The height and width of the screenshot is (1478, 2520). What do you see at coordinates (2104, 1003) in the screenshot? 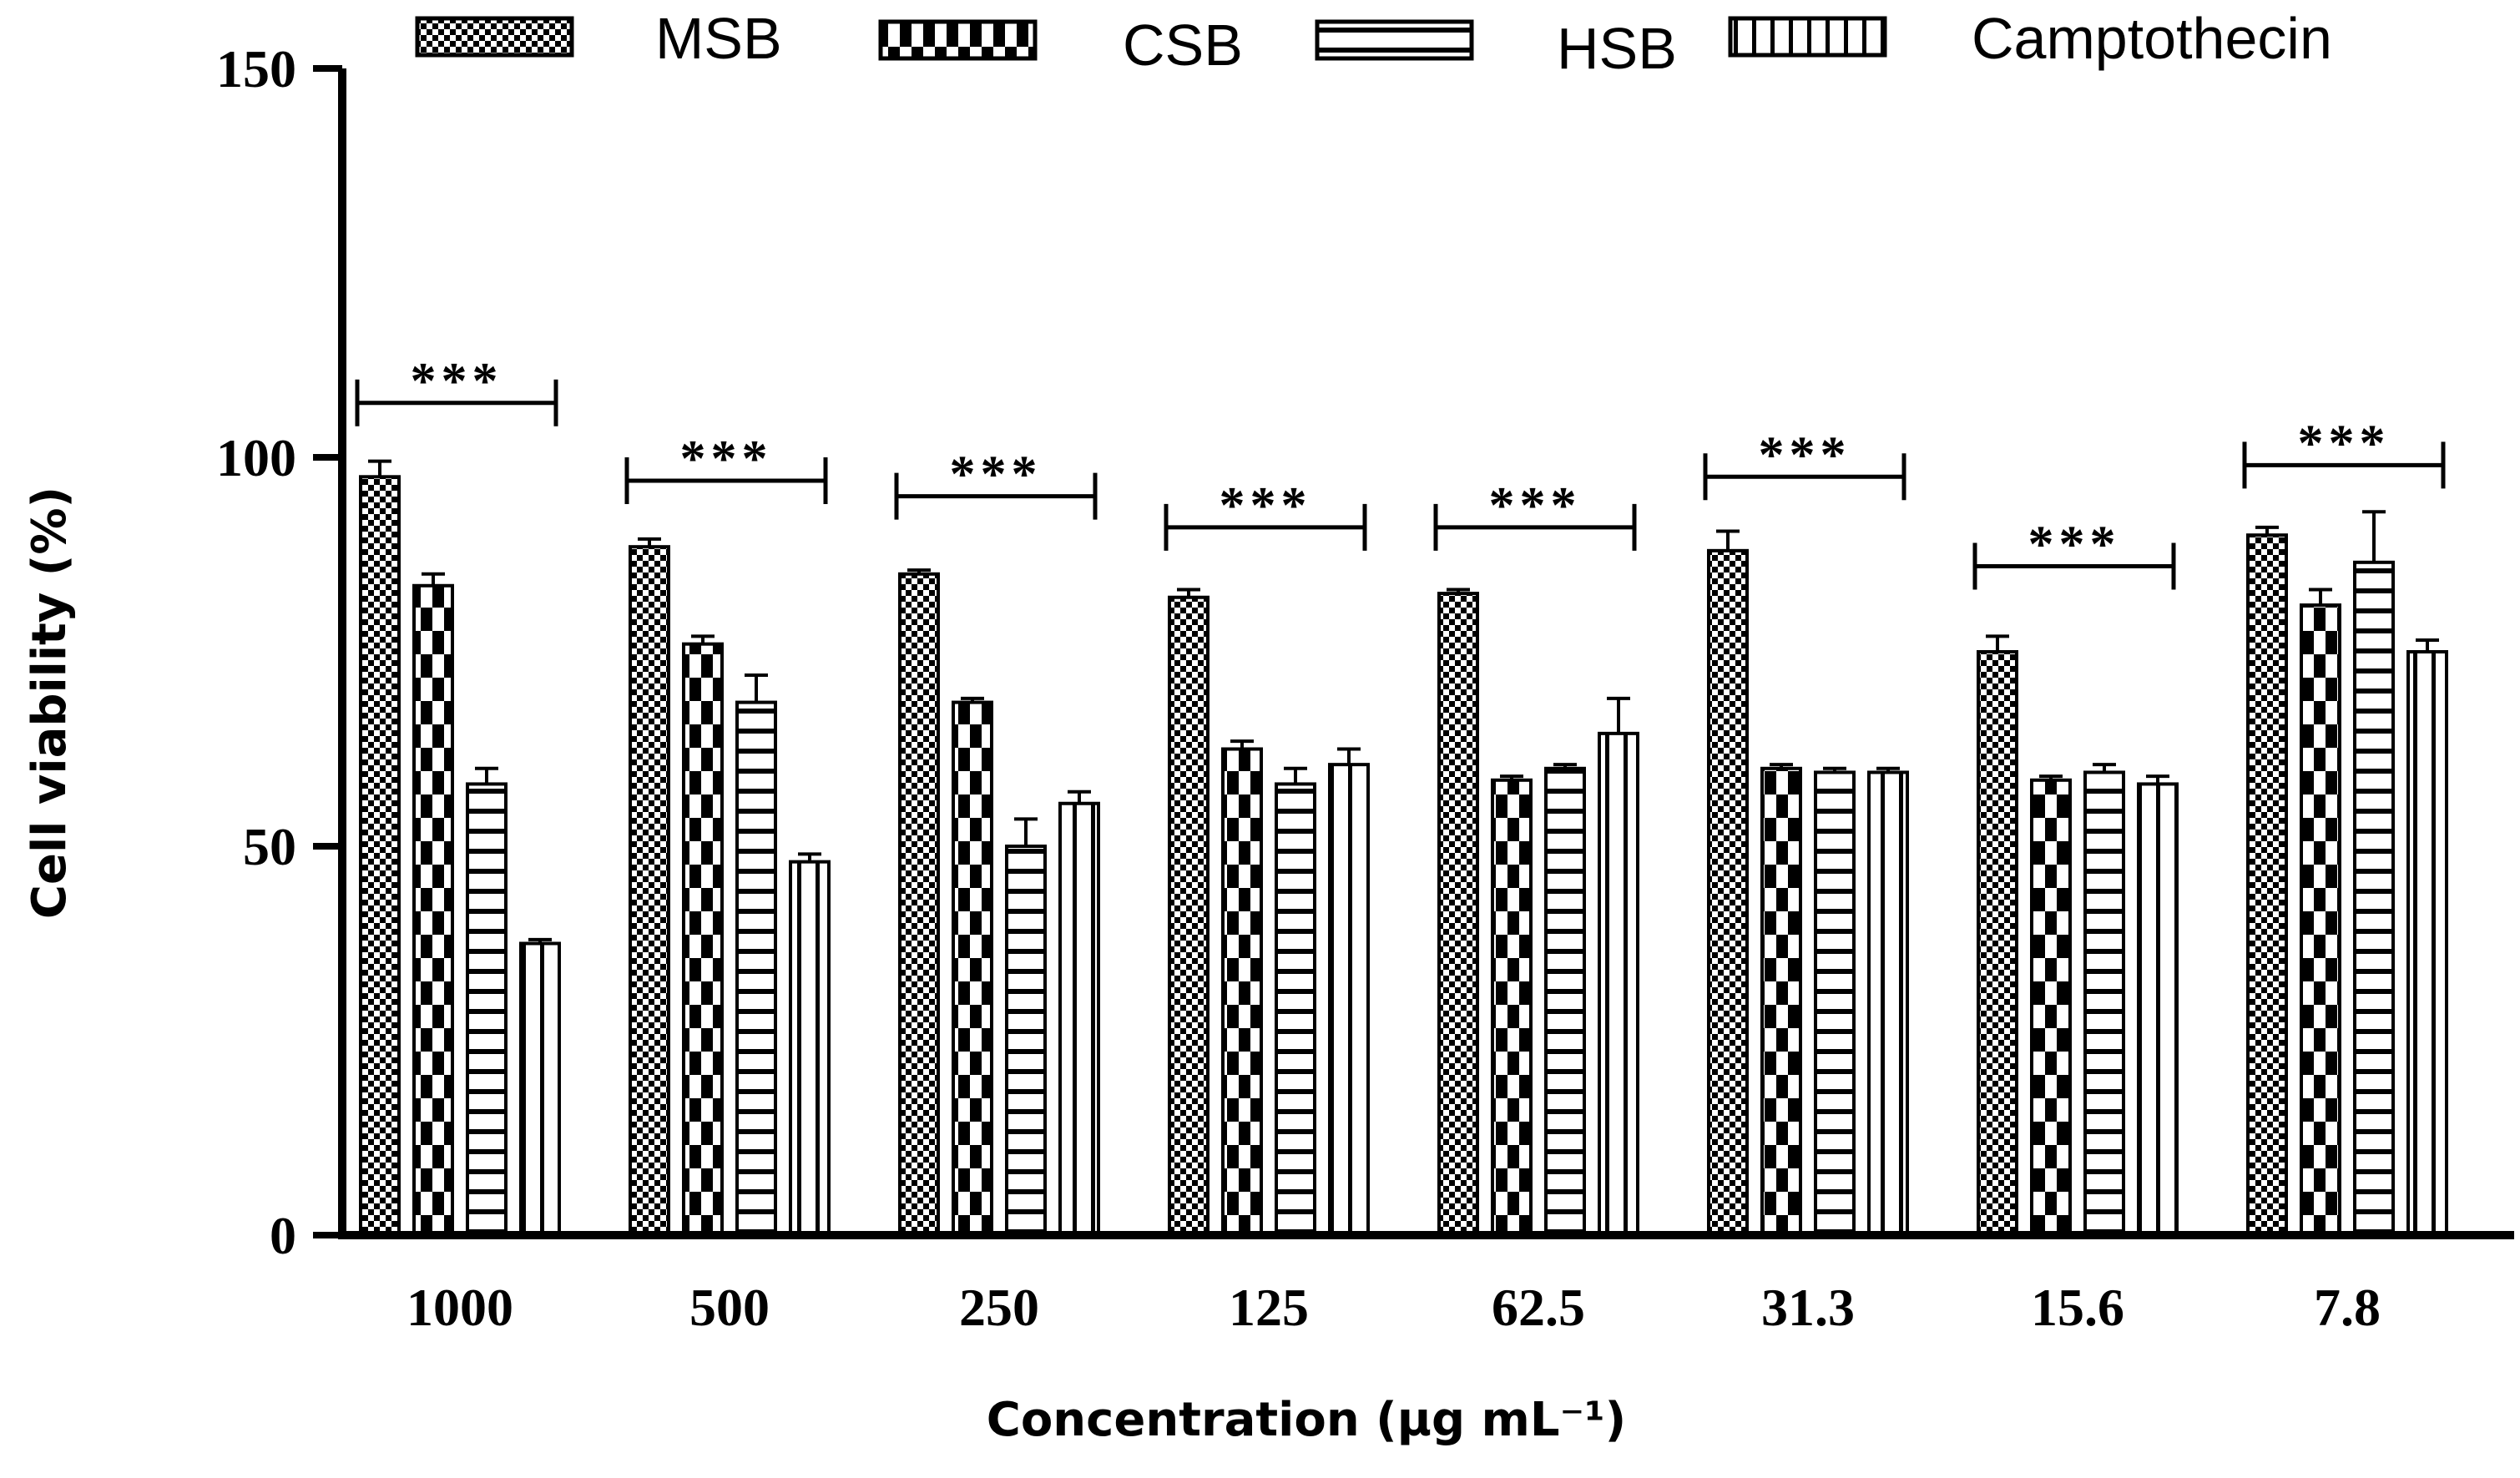
I see `bar-hsb-15.6` at bounding box center [2104, 1003].